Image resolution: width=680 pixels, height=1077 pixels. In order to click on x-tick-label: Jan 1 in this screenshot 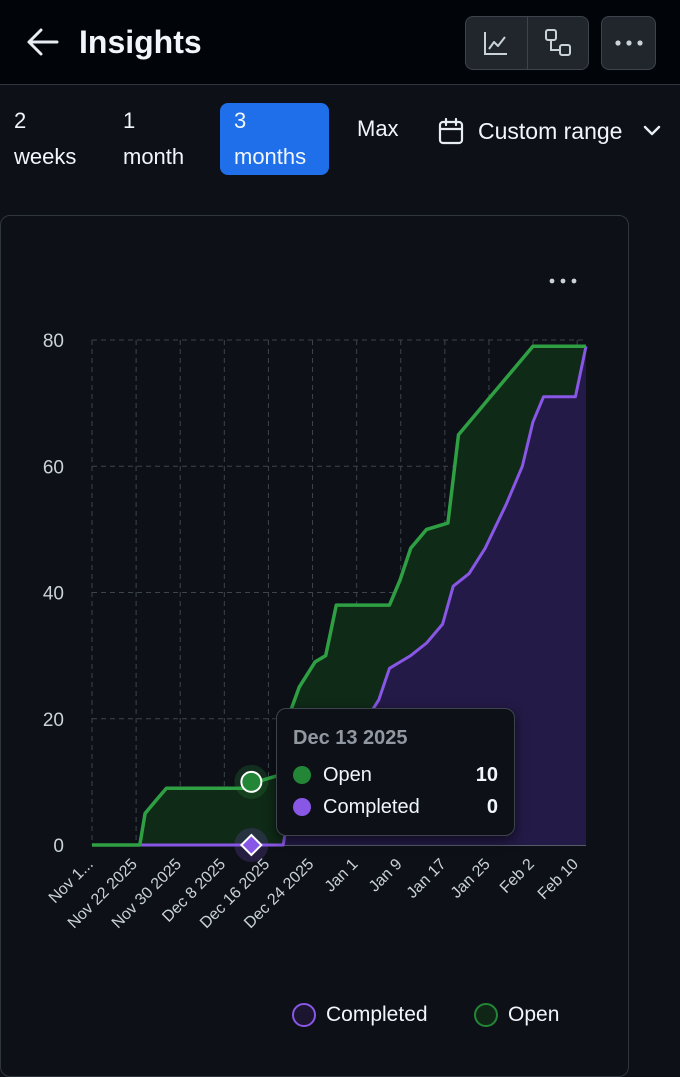, I will do `click(342, 876)`.